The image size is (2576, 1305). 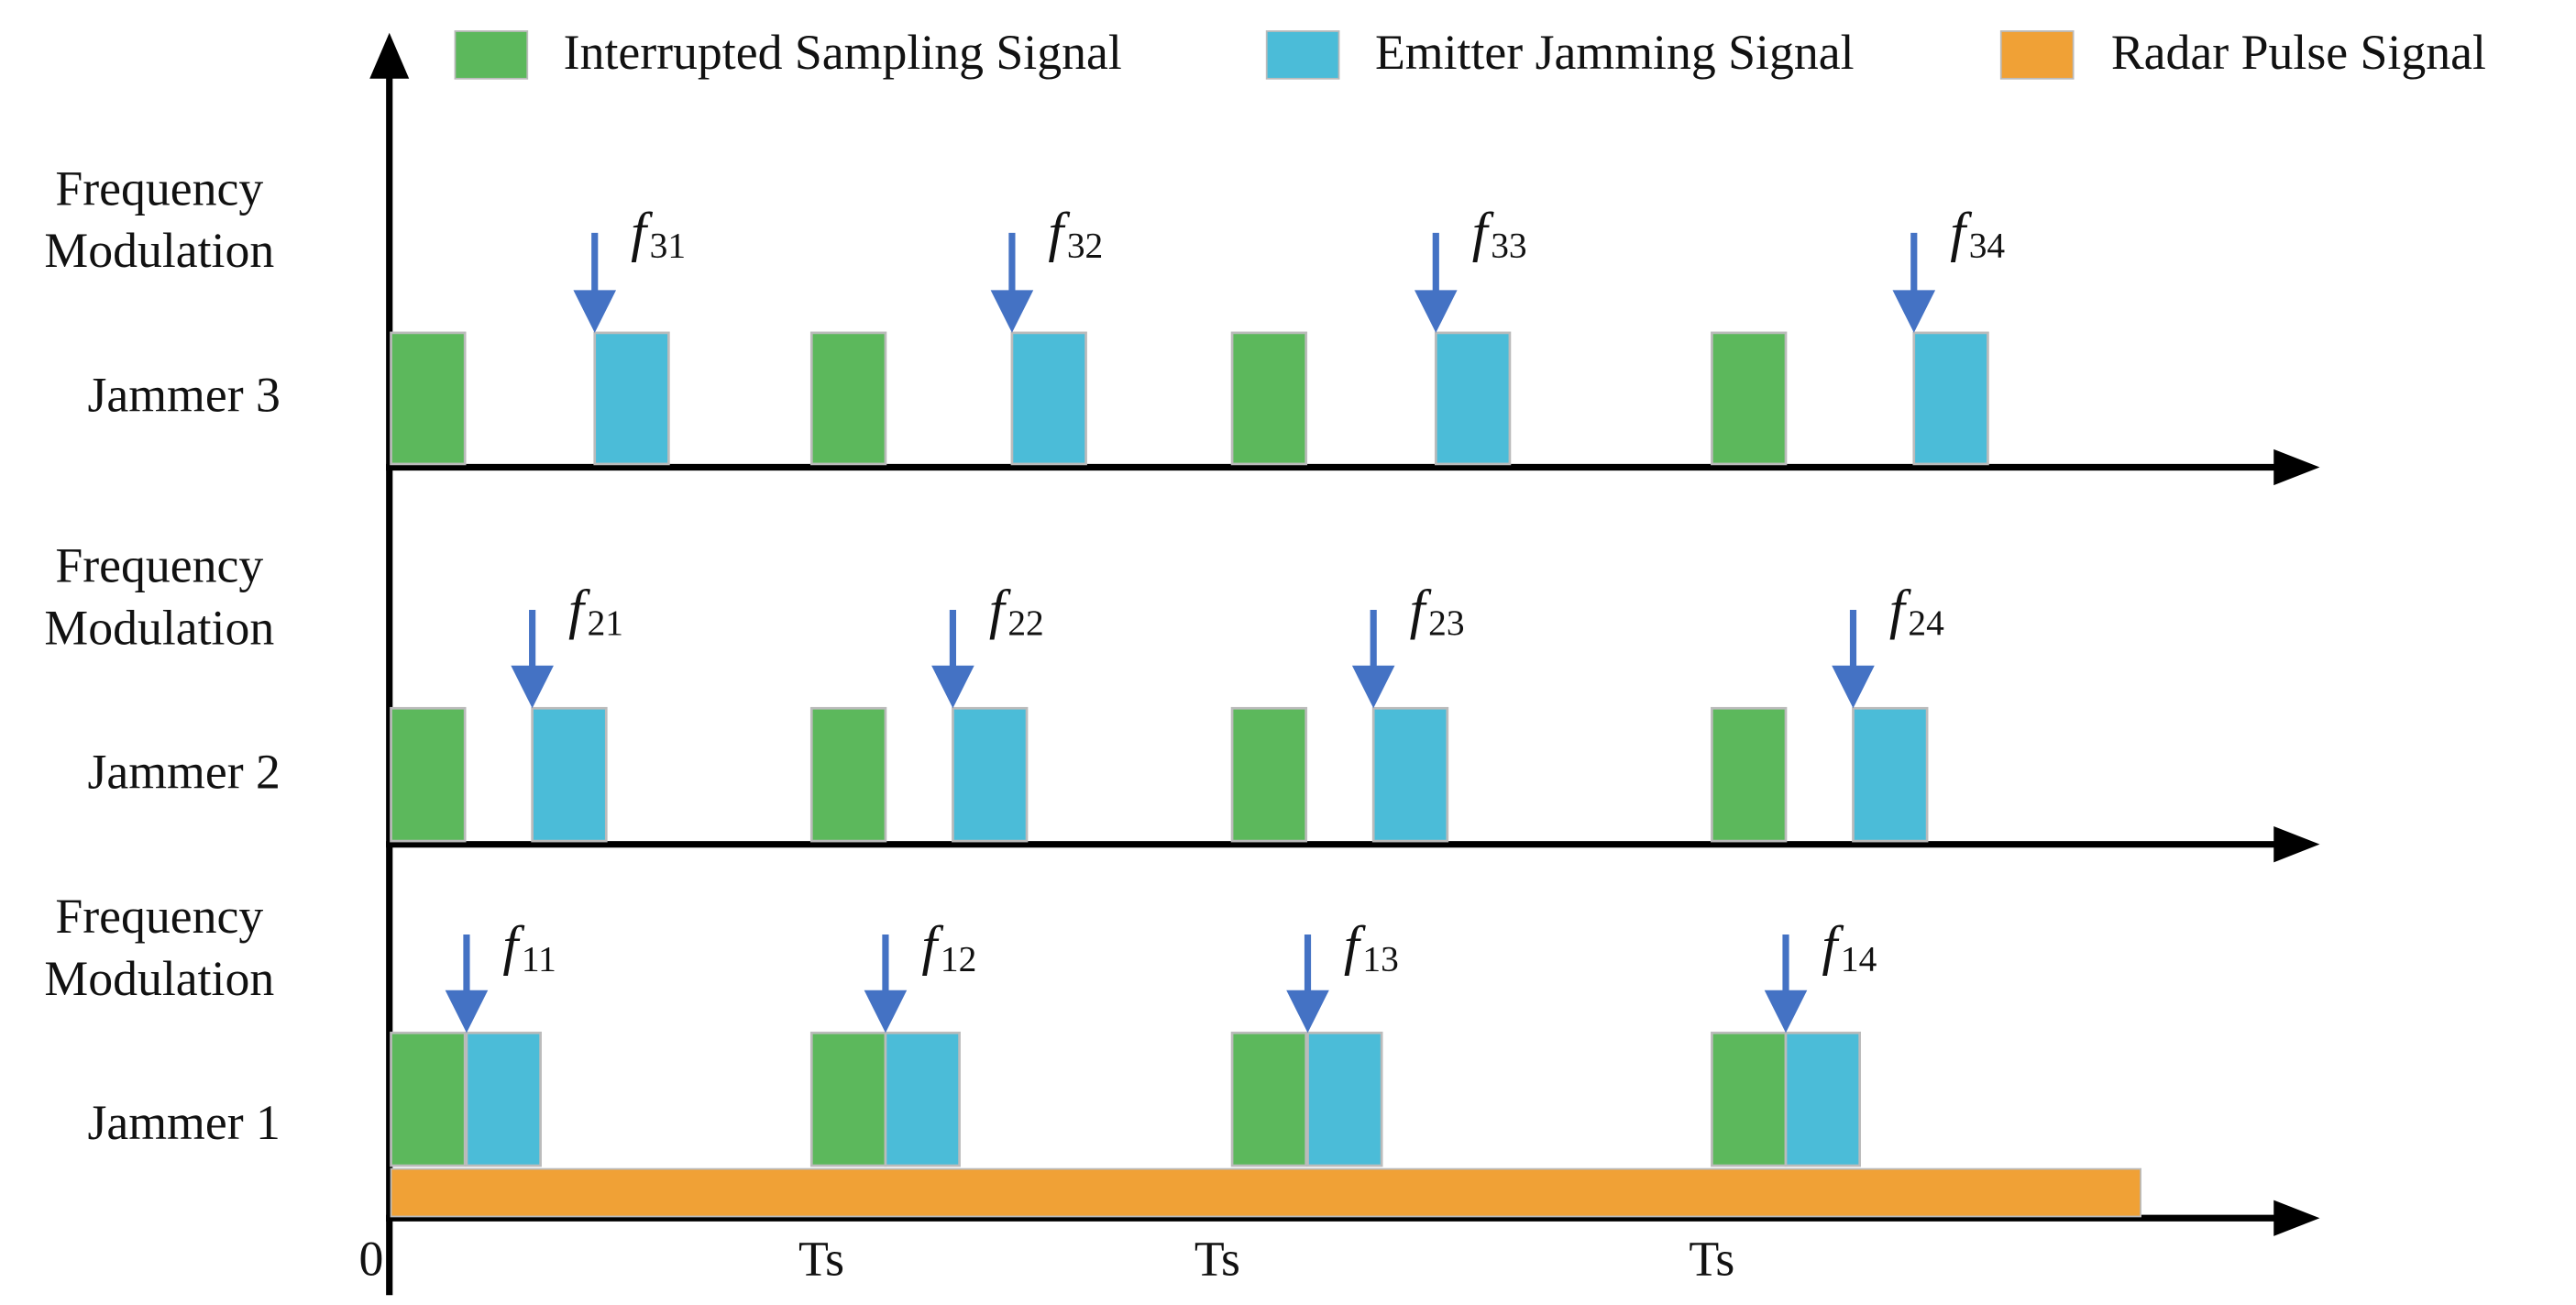 I want to click on radar-pulse, so click(x=1265, y=1192).